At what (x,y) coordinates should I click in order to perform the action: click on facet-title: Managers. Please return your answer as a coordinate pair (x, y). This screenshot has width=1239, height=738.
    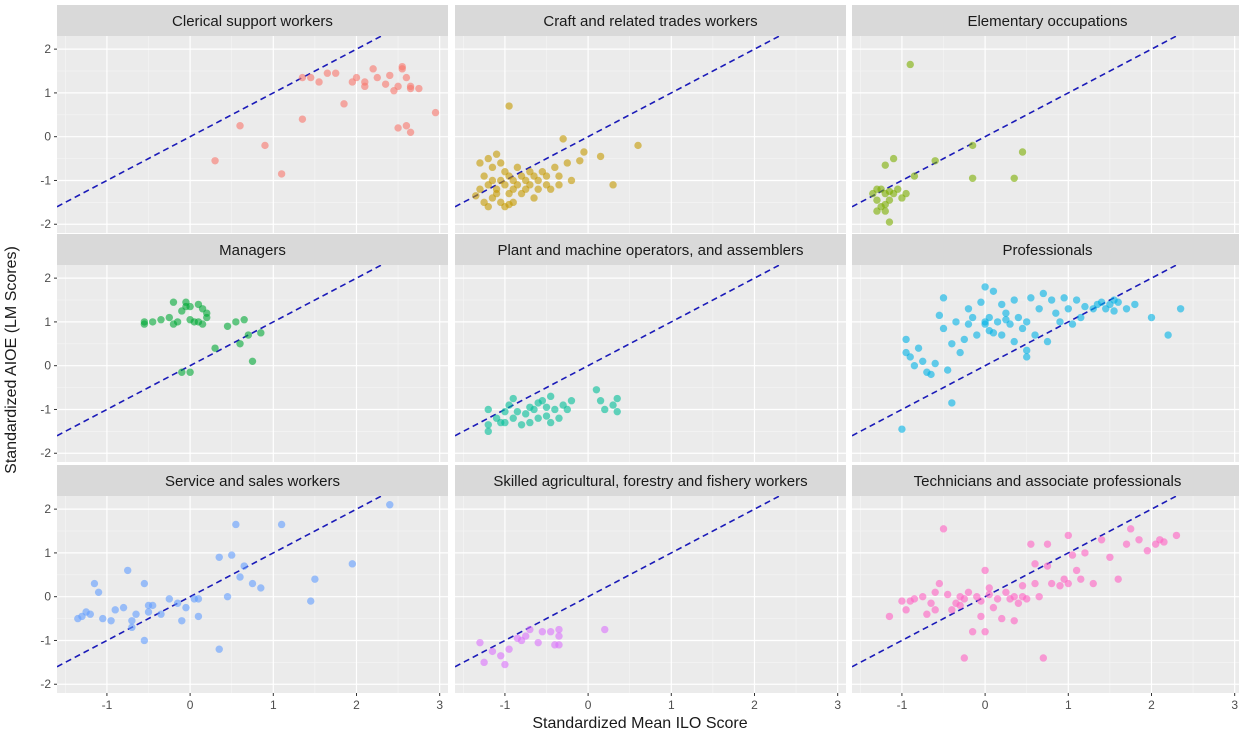
    Looking at the image, I should click on (252, 250).